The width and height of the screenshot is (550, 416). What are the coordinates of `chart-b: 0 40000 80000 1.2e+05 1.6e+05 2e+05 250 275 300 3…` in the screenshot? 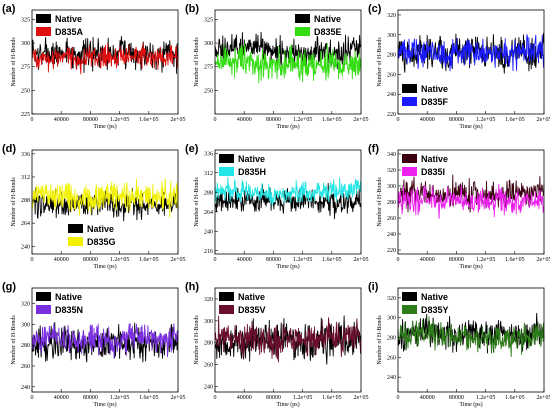 It's located at (277, 66).